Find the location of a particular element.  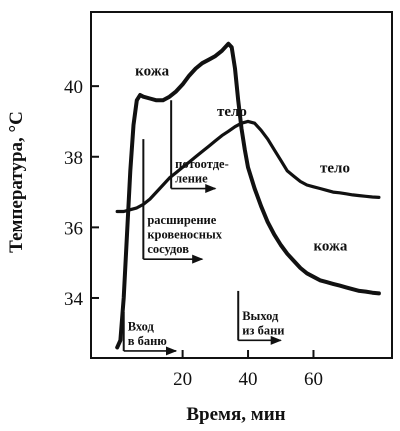

x-tick-label: 20 is located at coordinates (182, 379).